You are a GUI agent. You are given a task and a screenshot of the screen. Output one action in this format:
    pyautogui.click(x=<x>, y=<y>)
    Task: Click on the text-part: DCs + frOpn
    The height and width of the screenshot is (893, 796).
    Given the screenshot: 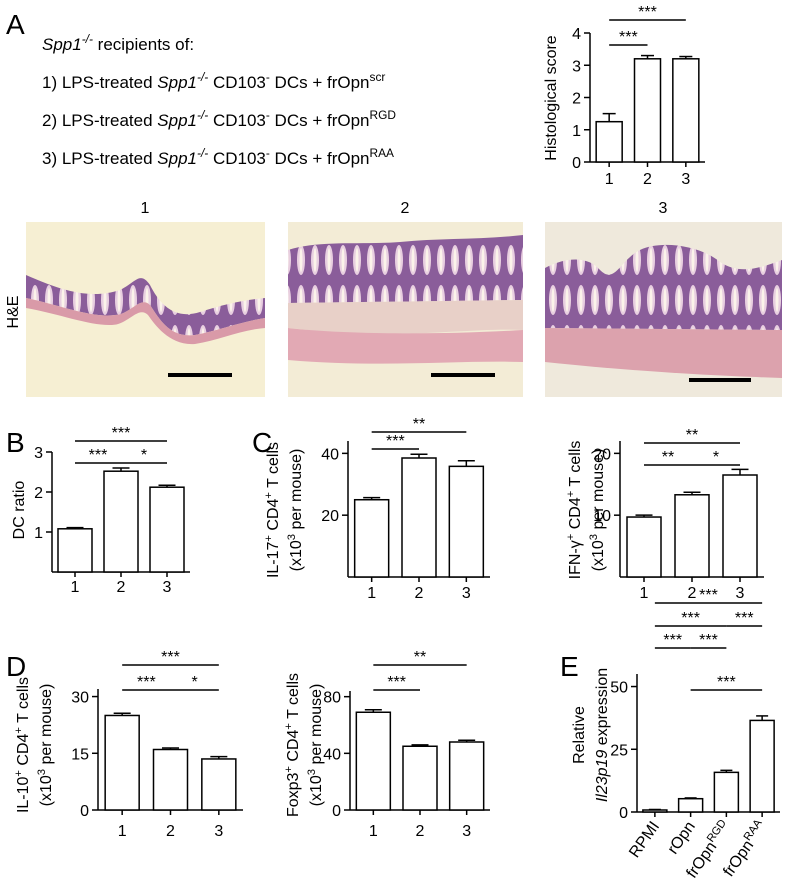 What is the action you would take?
    pyautogui.click(x=320, y=120)
    